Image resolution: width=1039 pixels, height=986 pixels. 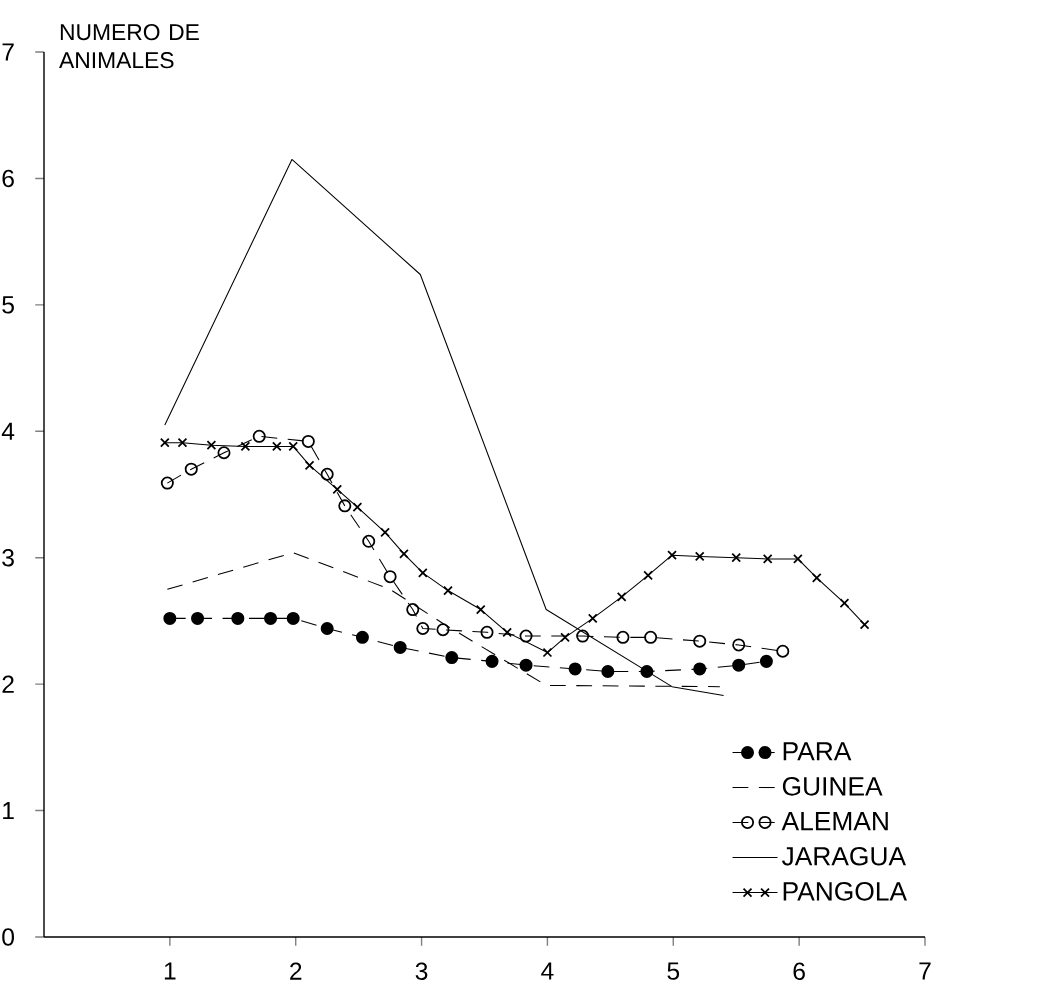 I want to click on y-tick-label: 5, so click(x=8, y=305).